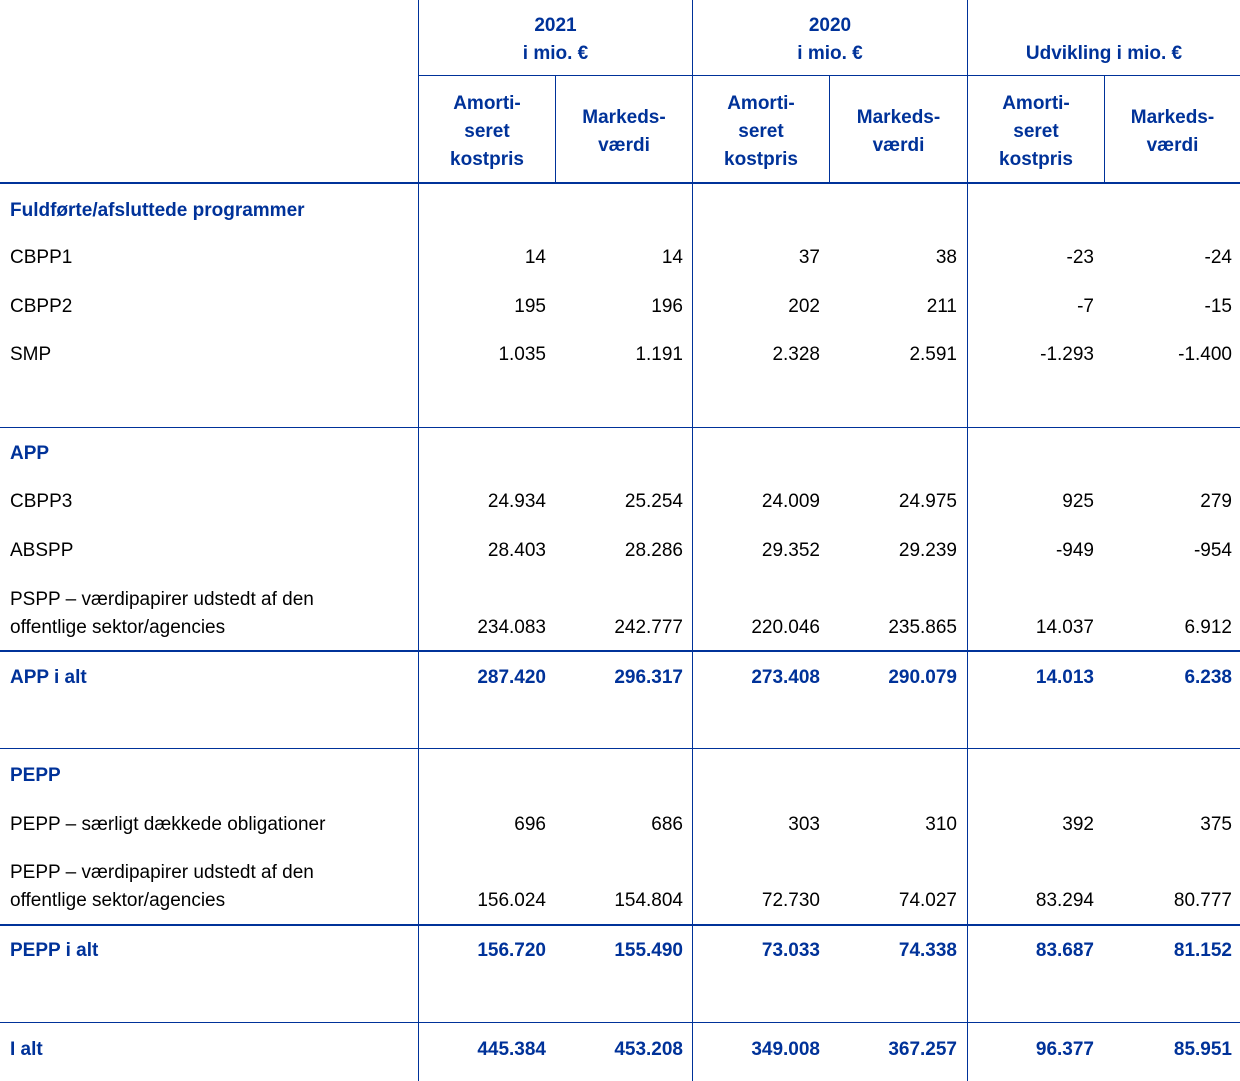 The height and width of the screenshot is (1081, 1240). Describe the element at coordinates (1085, 306) in the screenshot. I see `value-cell: -7` at that location.